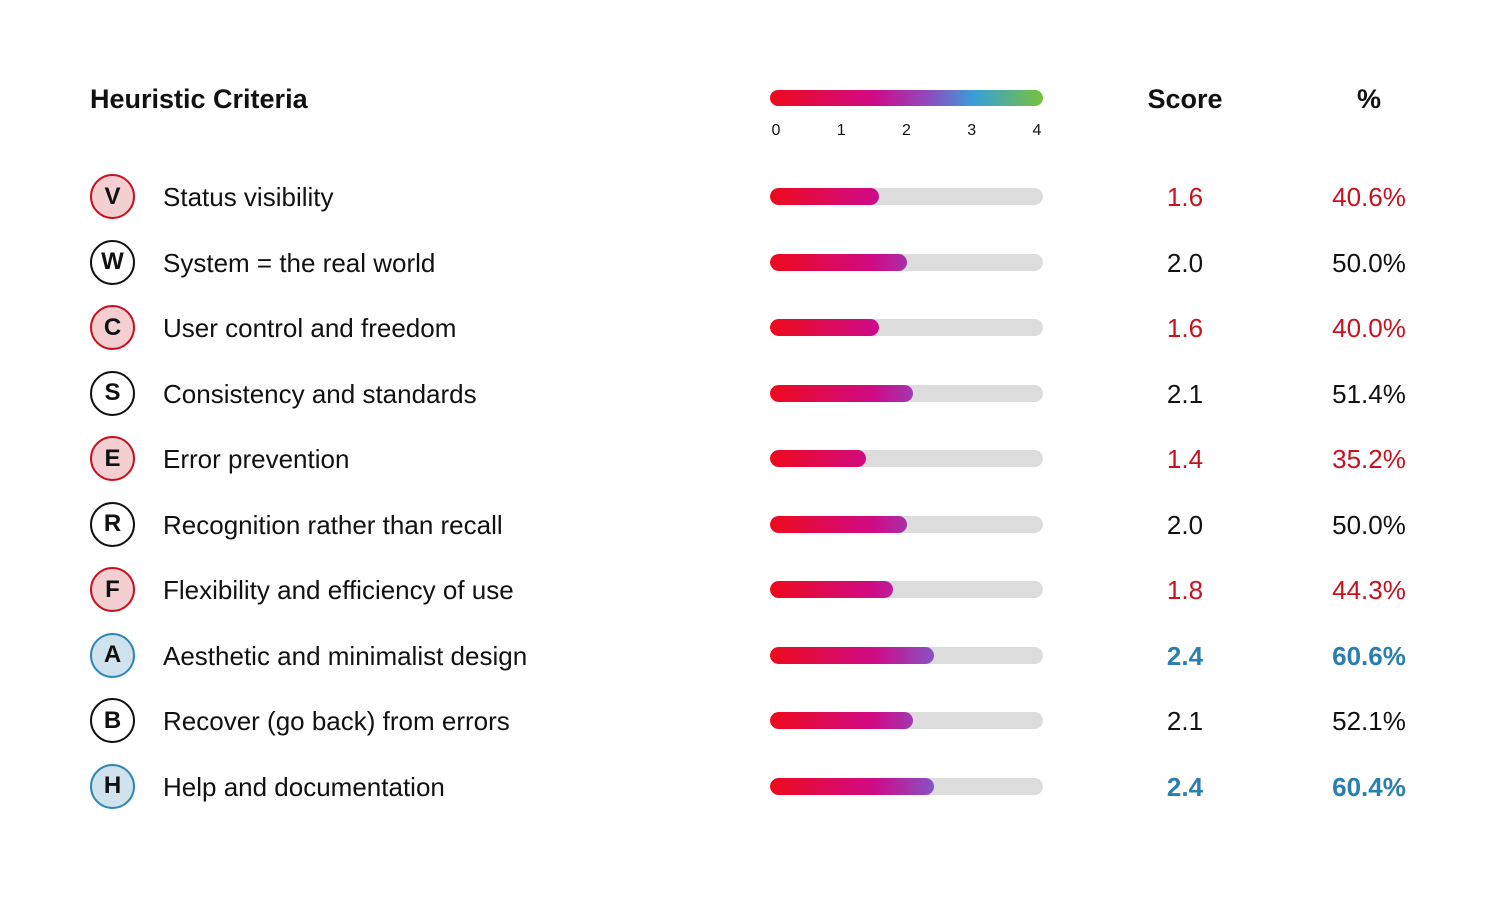 The height and width of the screenshot is (899, 1500). I want to click on legend-tick: 4, so click(1037, 130).